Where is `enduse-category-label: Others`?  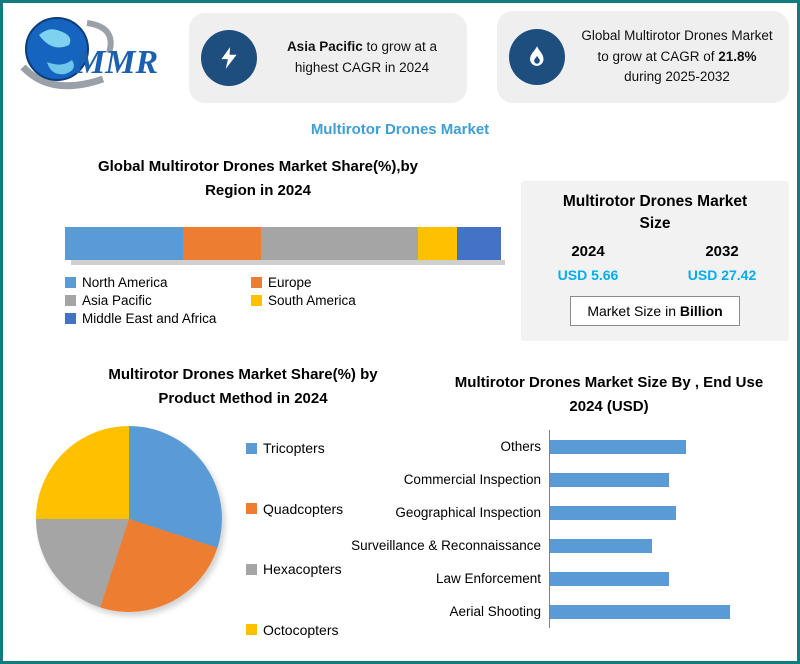
enduse-category-label: Others is located at coordinates (520, 446).